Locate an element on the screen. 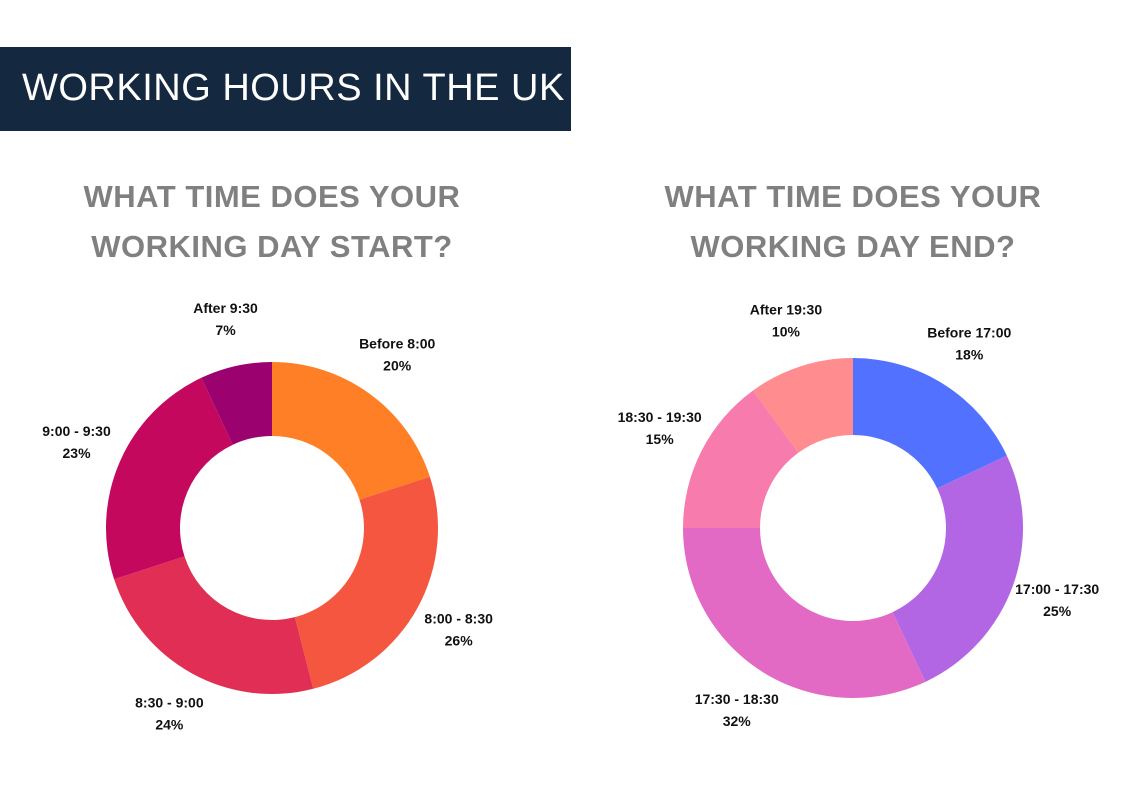  slice-label: After 9:30 is located at coordinates (225, 308).